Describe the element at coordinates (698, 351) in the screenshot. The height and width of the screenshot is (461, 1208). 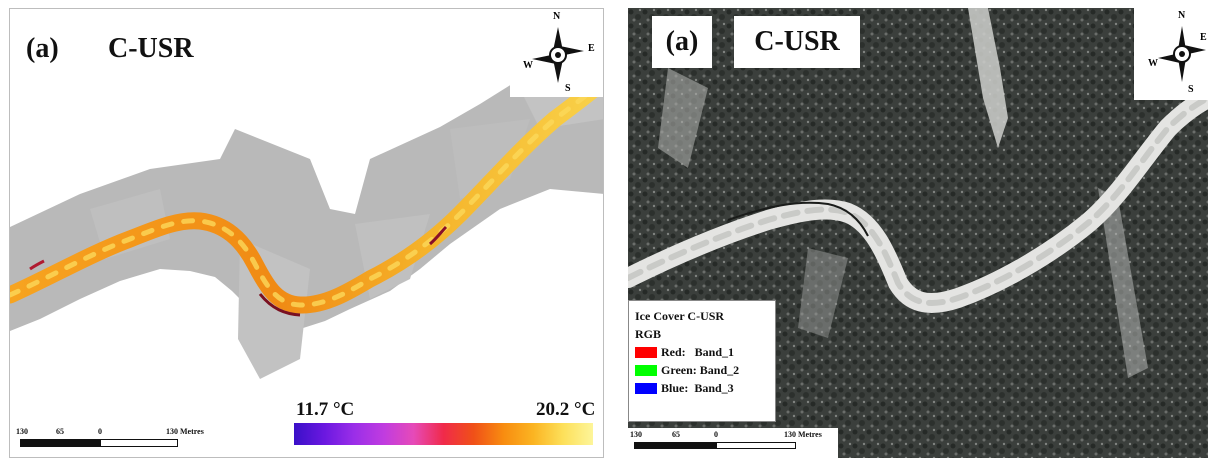
I see `legend-item-label: Red: Band_1` at that location.